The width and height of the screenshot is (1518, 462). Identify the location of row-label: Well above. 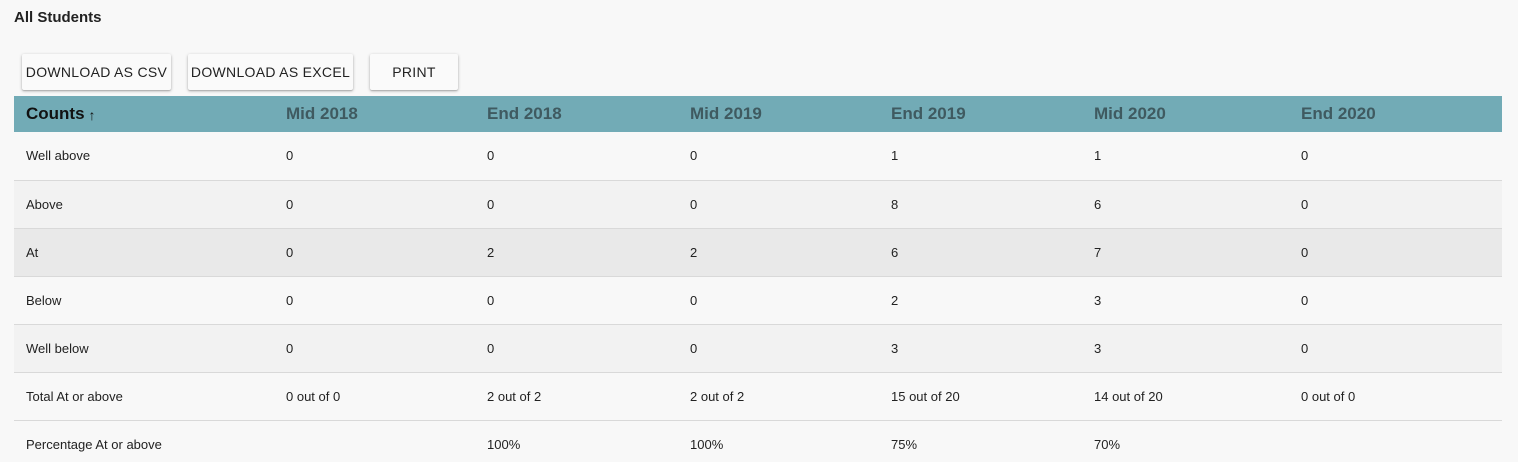
(58, 156).